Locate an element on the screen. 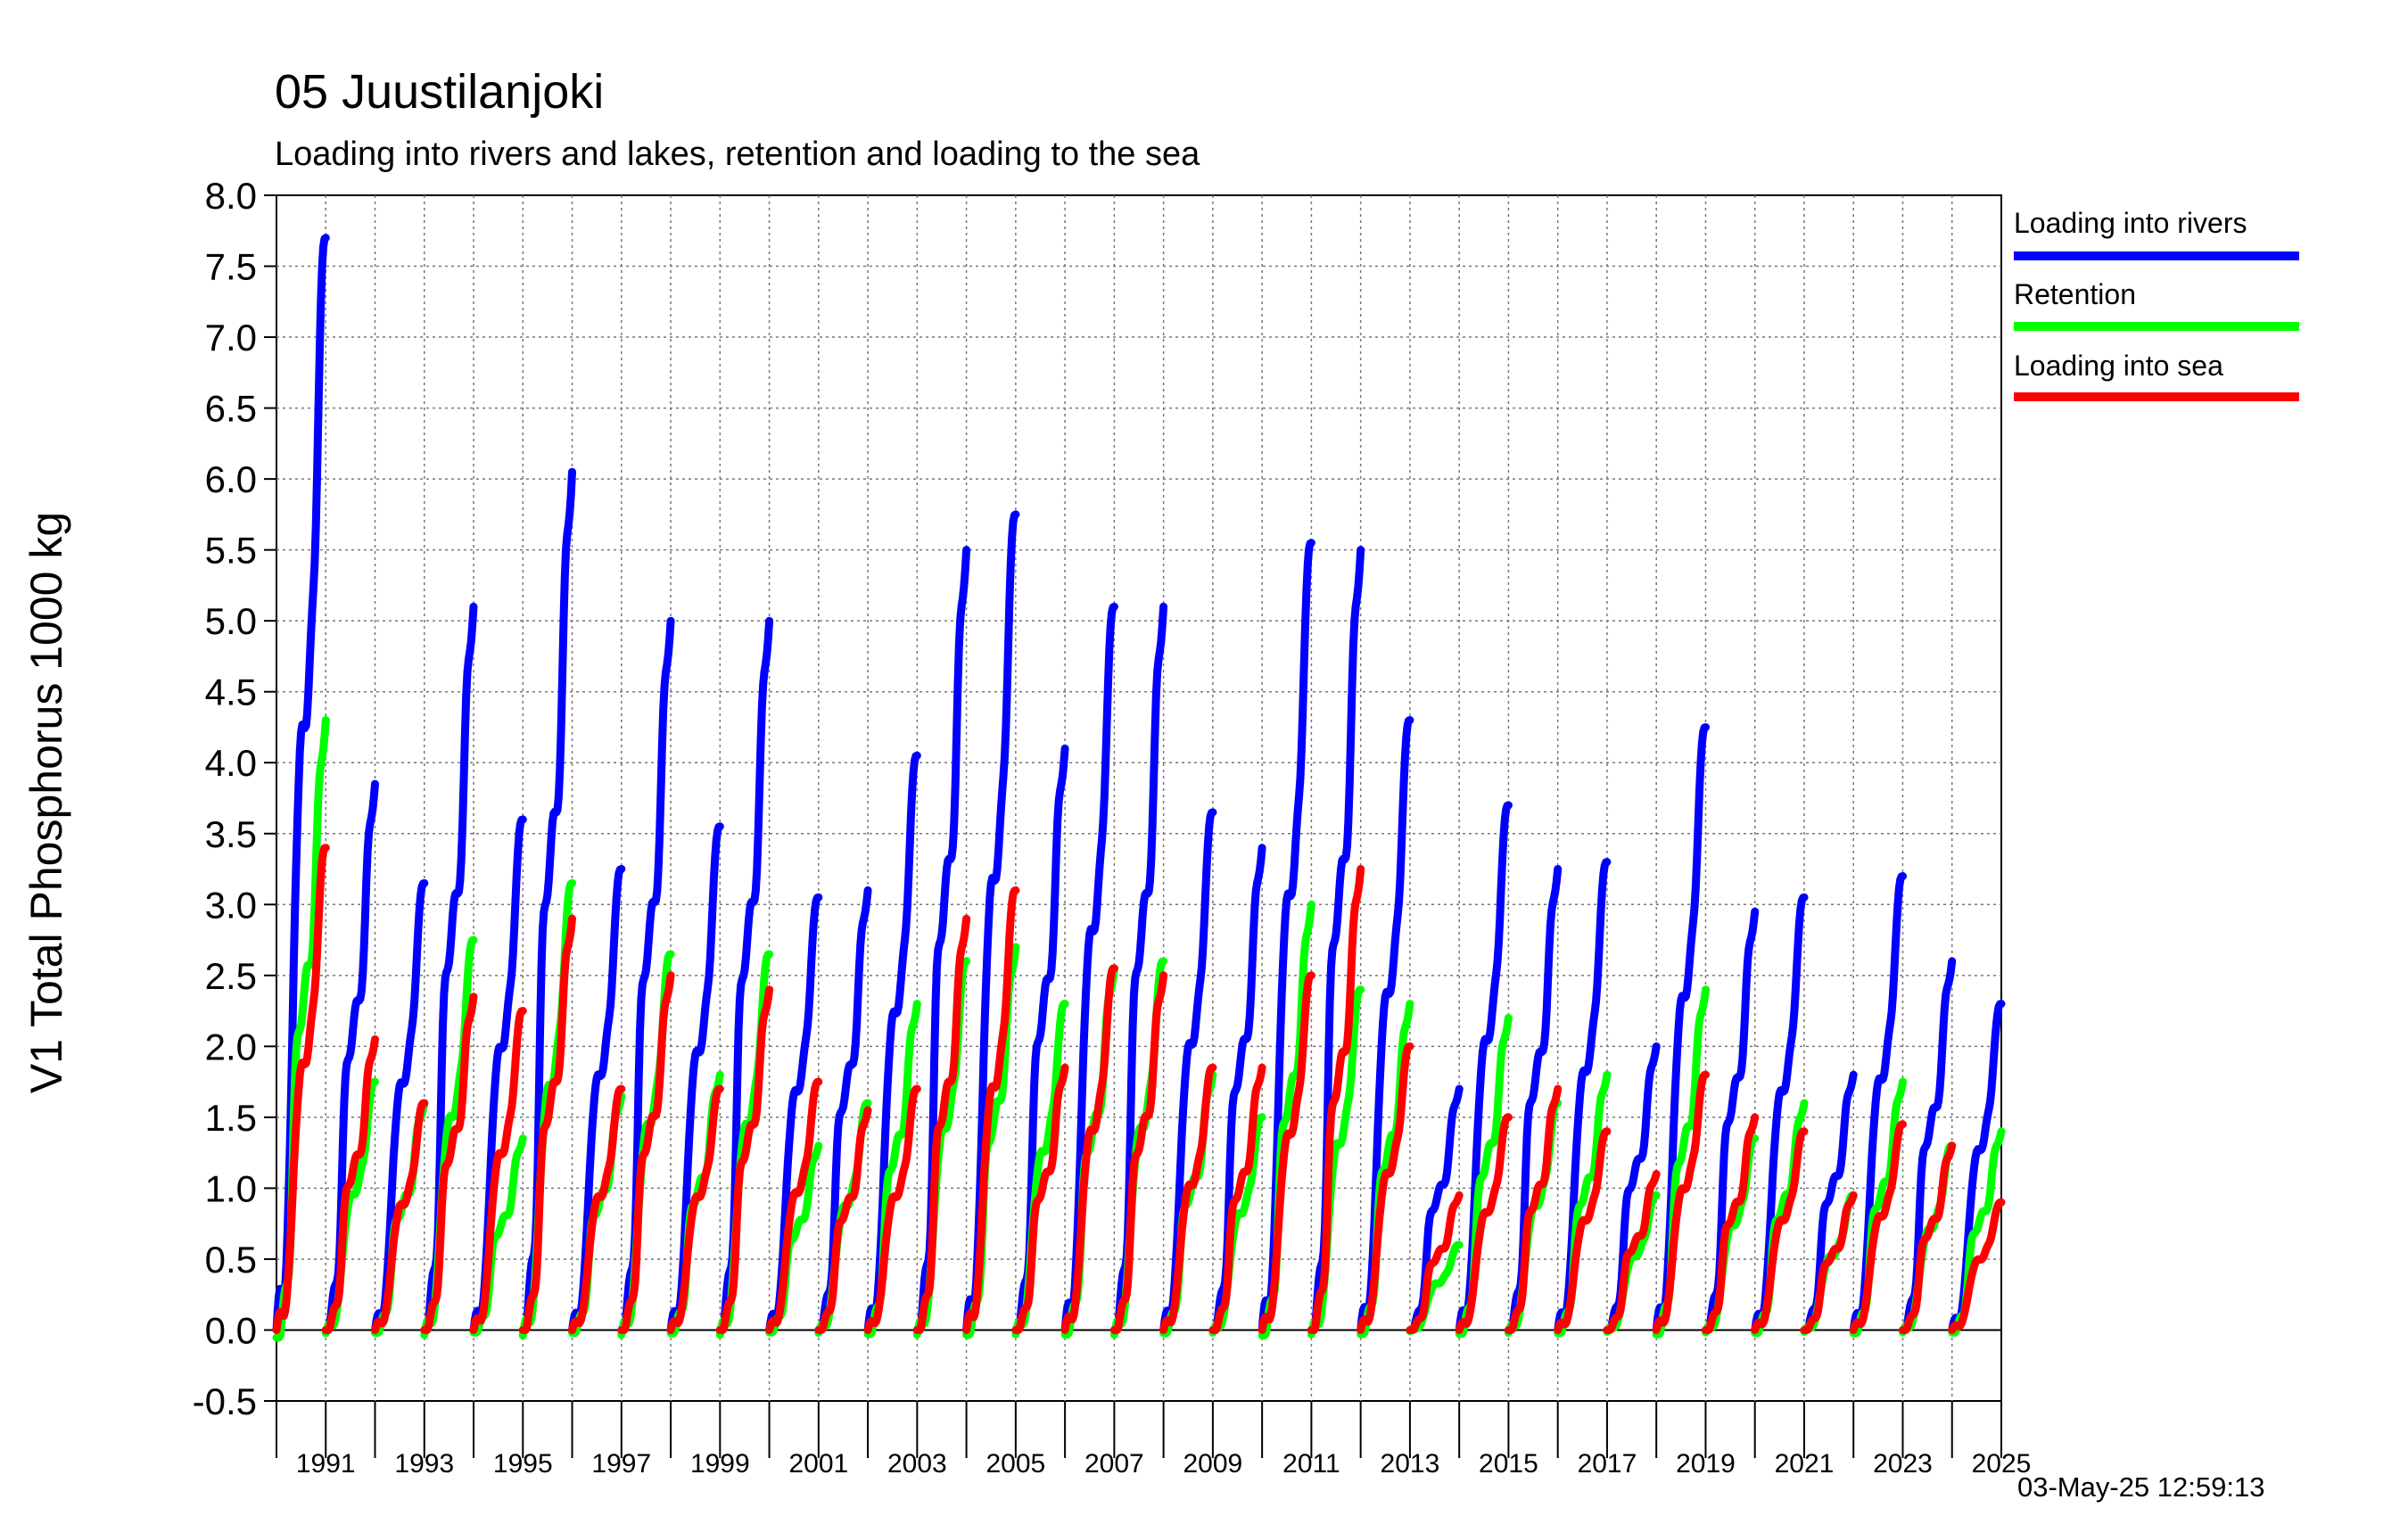  y-tick-label: 5.0 is located at coordinates (231, 621).